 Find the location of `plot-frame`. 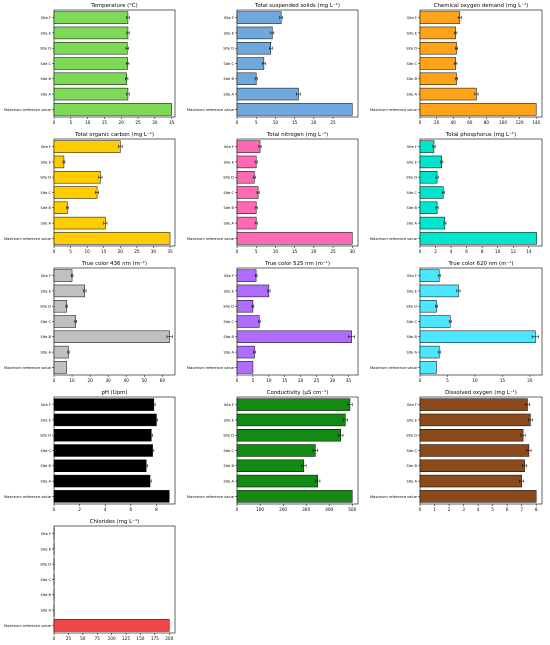

plot-frame is located at coordinates (114, 579).